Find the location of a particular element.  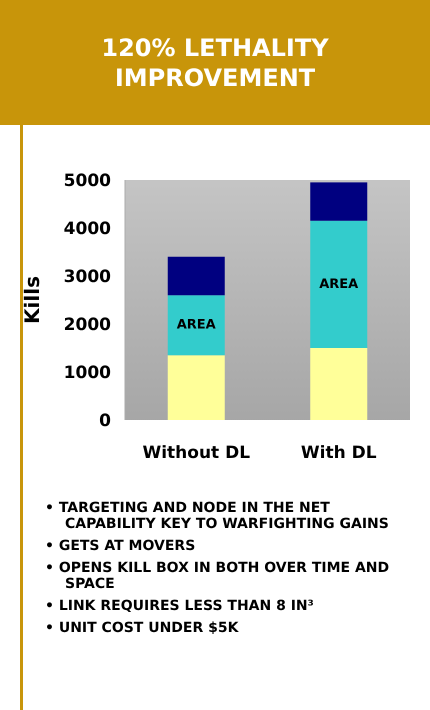

y-tick-label: 2000 is located at coordinates (88, 325).